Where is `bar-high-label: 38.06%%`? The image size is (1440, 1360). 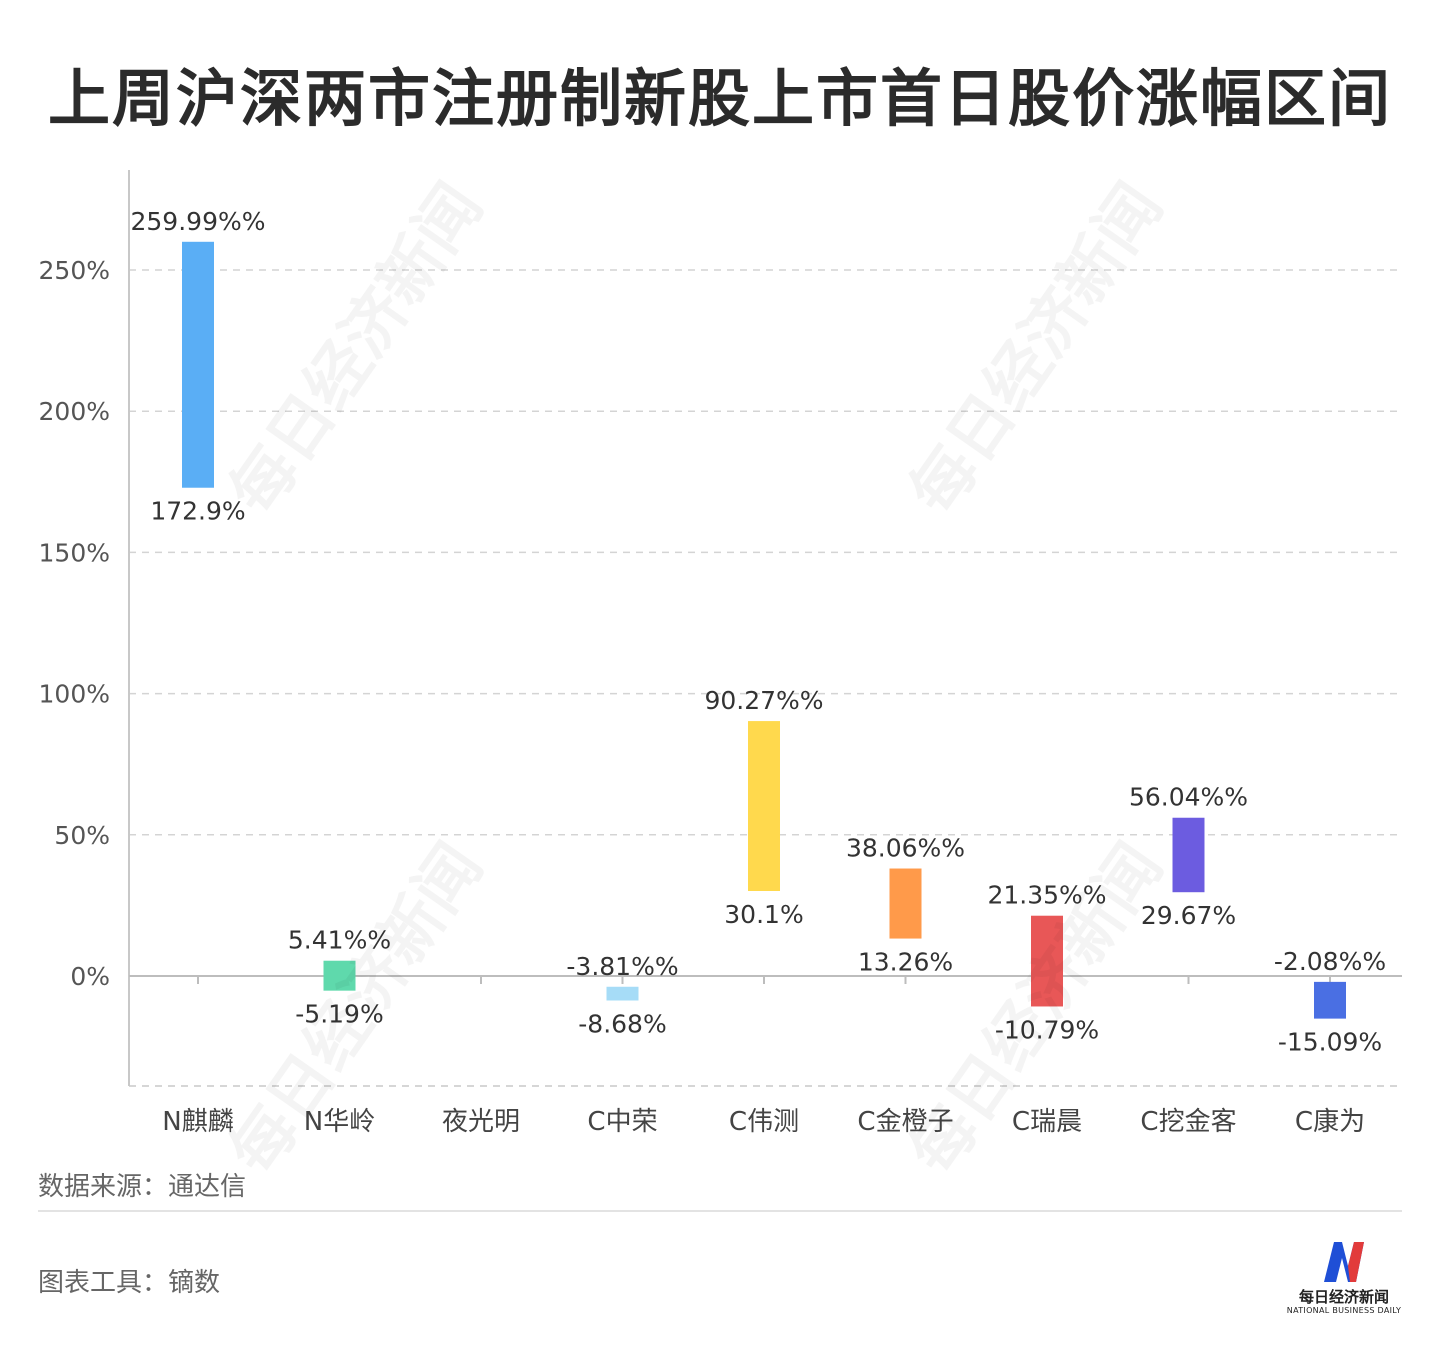
bar-high-label: 38.06%% is located at coordinates (905, 848).